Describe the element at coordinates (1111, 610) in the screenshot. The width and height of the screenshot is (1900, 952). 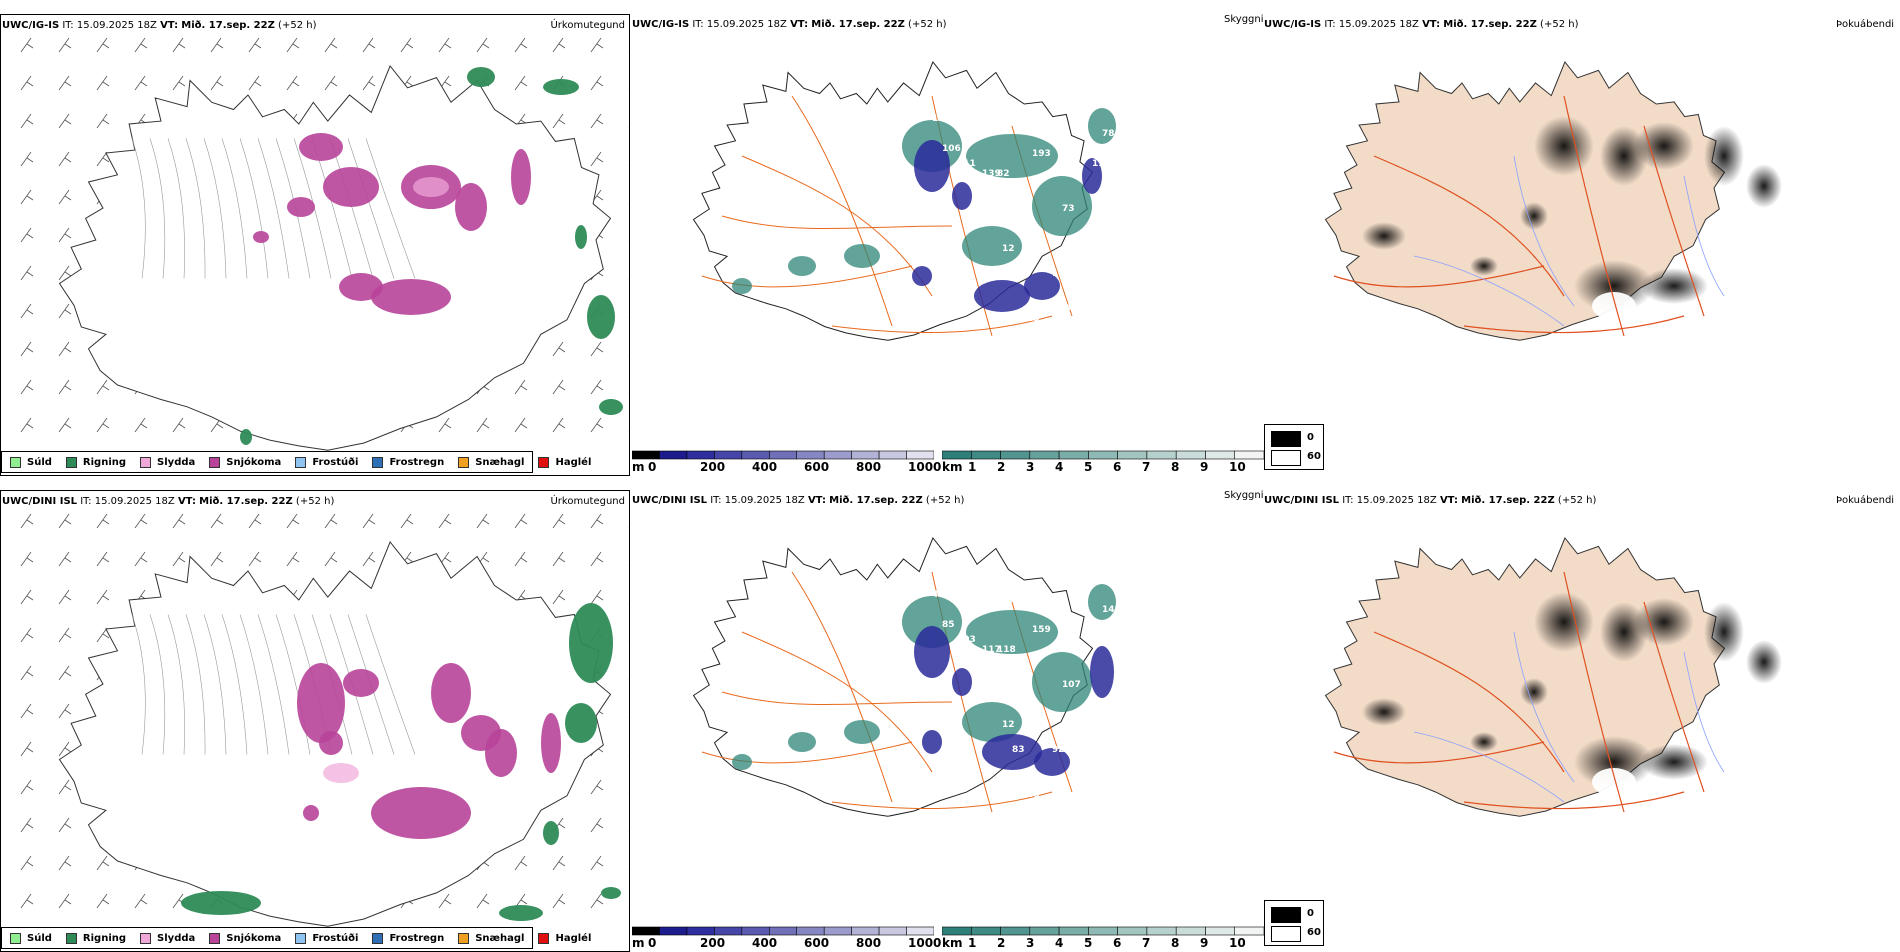
I see `cloud-base-label: 145` at that location.